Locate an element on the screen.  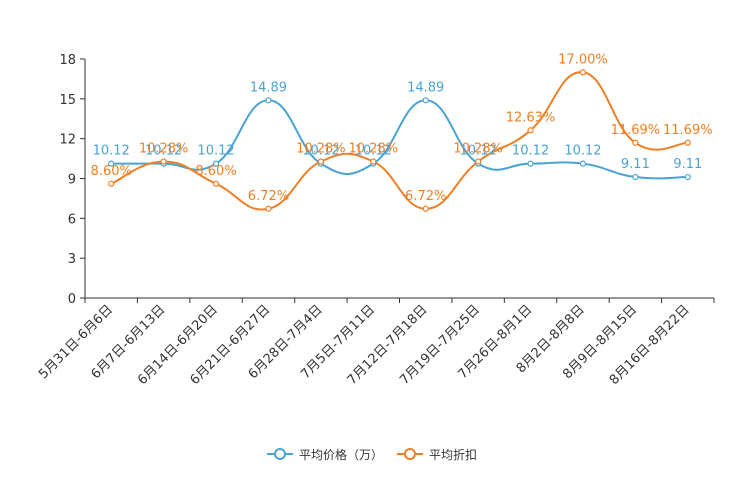
legend-item-price: 平均价格（万） is located at coordinates (324, 454).